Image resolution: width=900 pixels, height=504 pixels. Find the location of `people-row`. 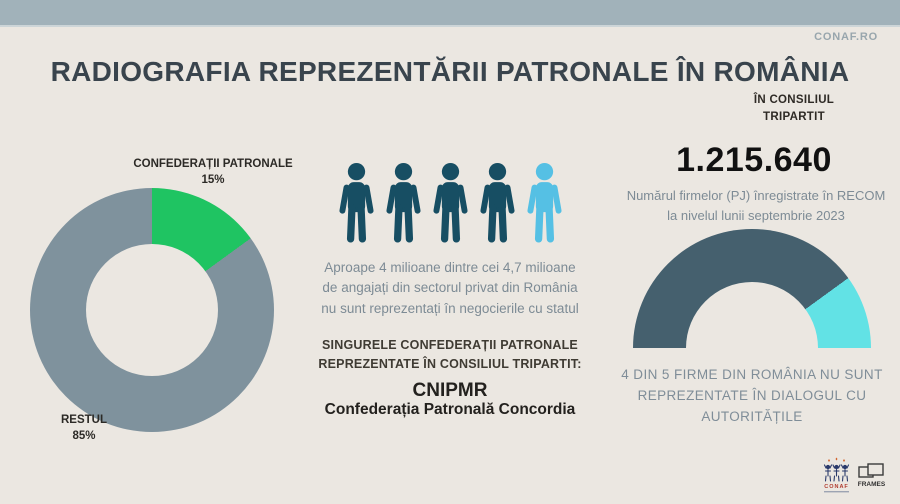

people-row is located at coordinates (451, 203).